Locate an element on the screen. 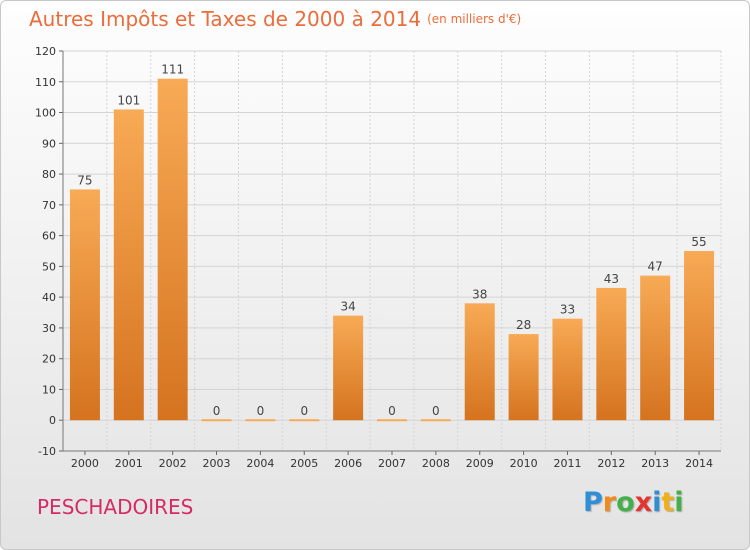  x-tick-label: 2009 is located at coordinates (480, 463).